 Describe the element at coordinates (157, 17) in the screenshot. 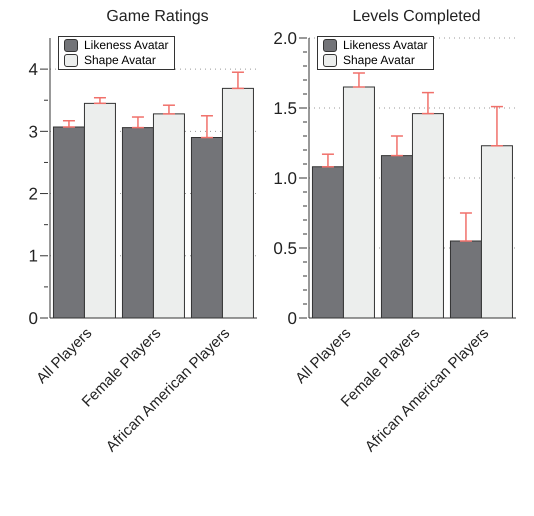

I see `chart-title: Game Ratings` at that location.